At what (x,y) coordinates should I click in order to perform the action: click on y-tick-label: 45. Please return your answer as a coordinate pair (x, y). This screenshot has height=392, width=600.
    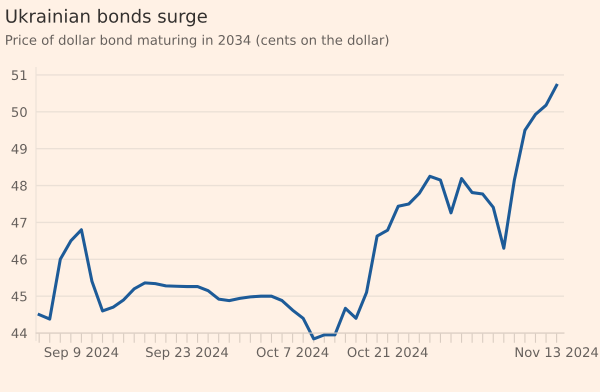
    Looking at the image, I should click on (19, 297).